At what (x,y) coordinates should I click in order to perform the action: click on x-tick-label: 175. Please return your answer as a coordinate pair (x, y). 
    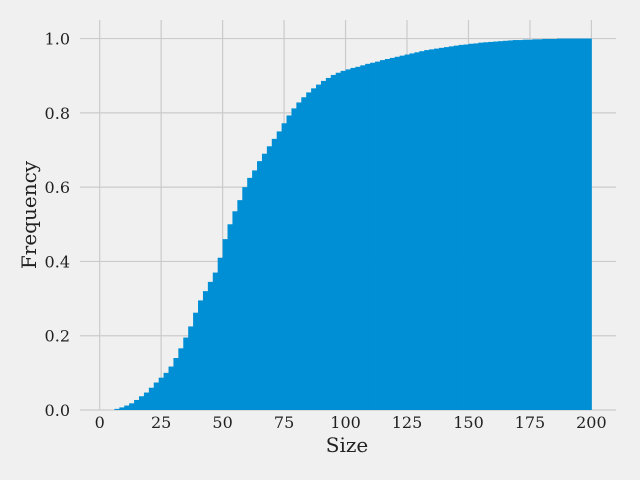
    Looking at the image, I should click on (530, 422).